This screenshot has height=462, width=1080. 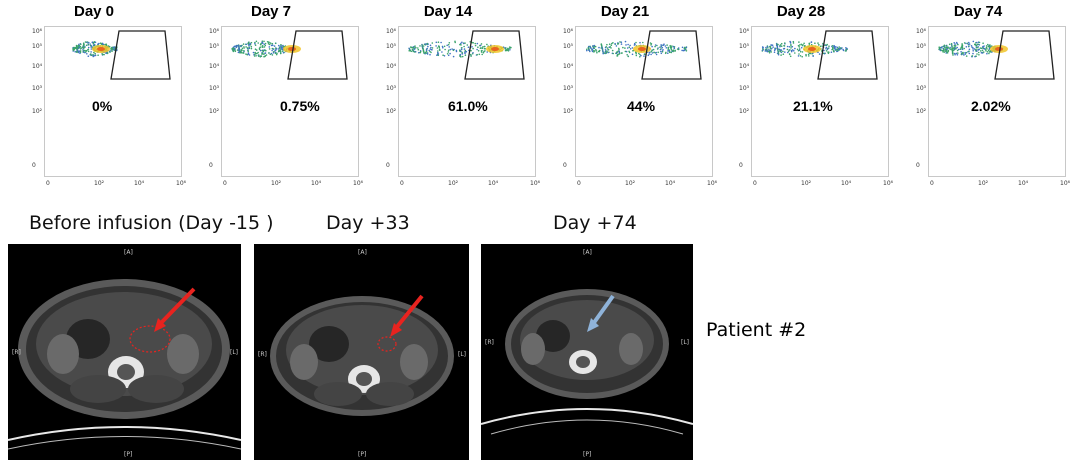 I want to click on ct-image-day33: [A] [P] [R] [L], so click(x=361, y=352).